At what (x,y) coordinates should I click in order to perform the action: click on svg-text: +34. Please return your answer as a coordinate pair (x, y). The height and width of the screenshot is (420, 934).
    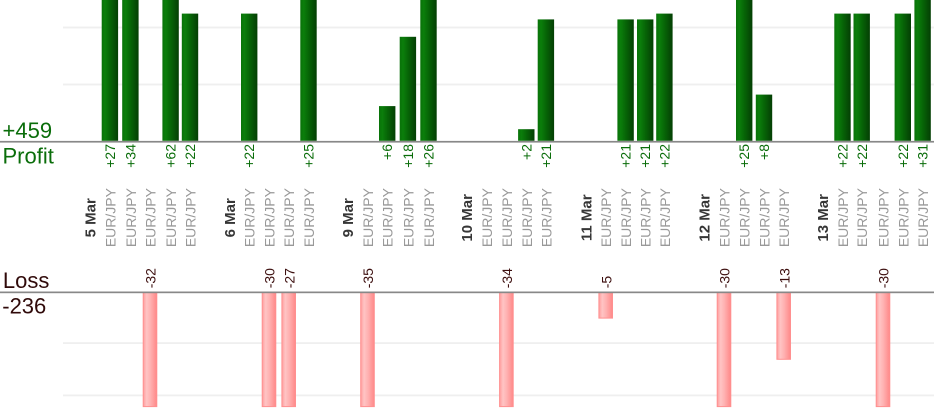
    Looking at the image, I should click on (130, 156).